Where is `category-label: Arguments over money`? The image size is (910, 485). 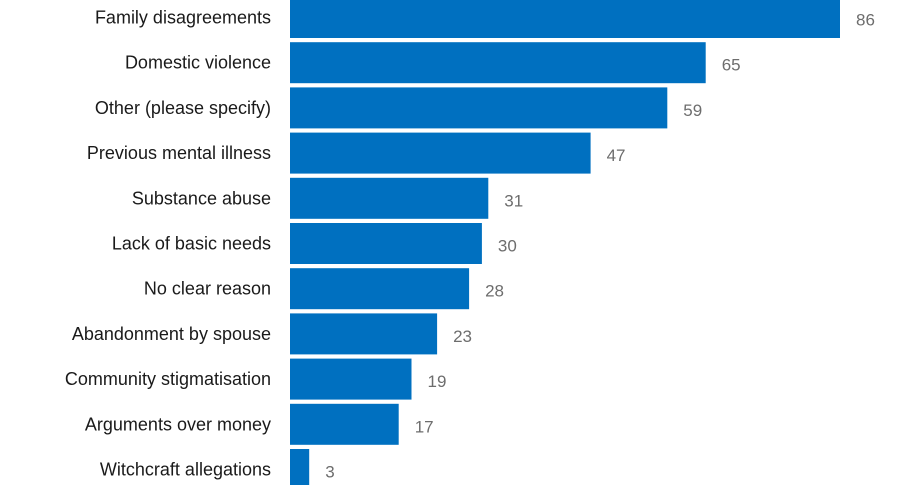 category-label: Arguments over money is located at coordinates (178, 424).